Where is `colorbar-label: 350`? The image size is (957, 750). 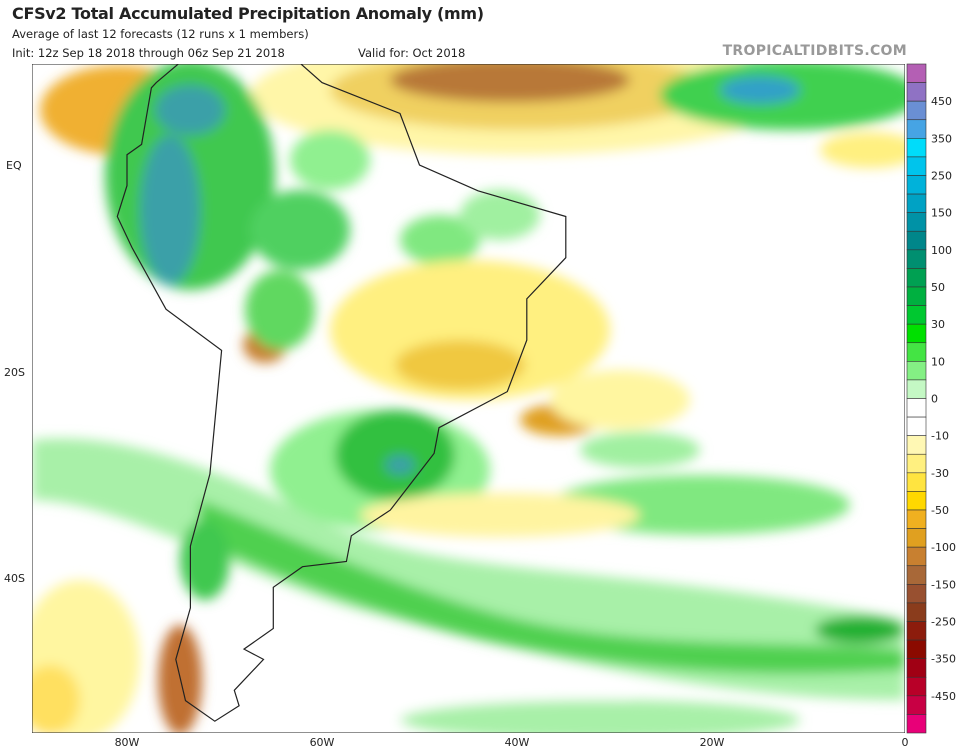 colorbar-label: 350 is located at coordinates (941, 138).